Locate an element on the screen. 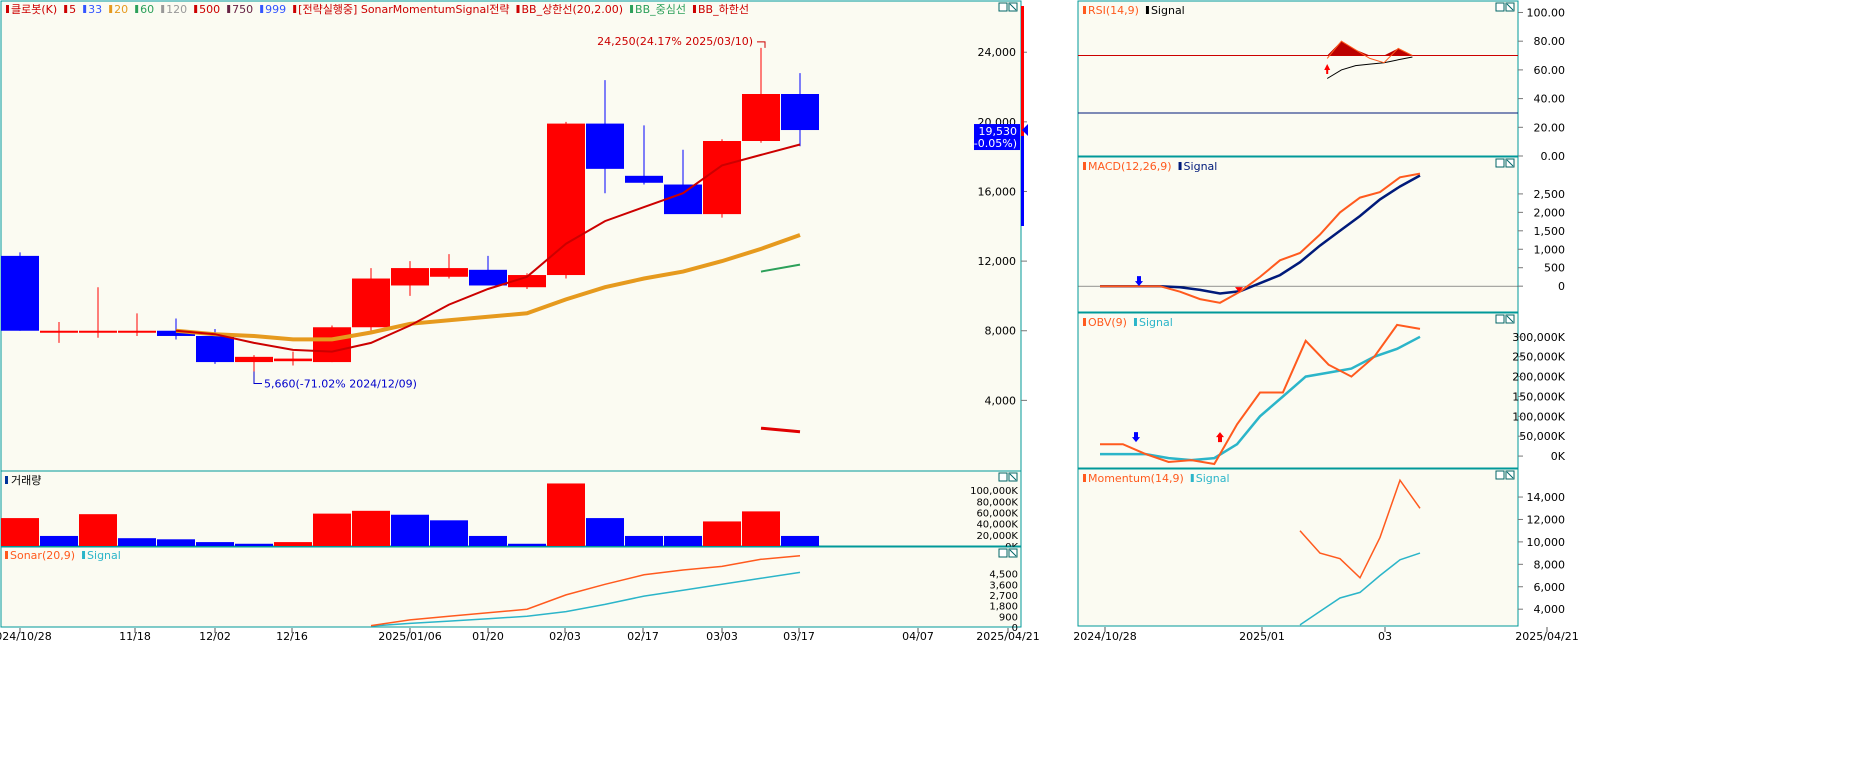  y-tick-label: 14,000 is located at coordinates (1546, 497).